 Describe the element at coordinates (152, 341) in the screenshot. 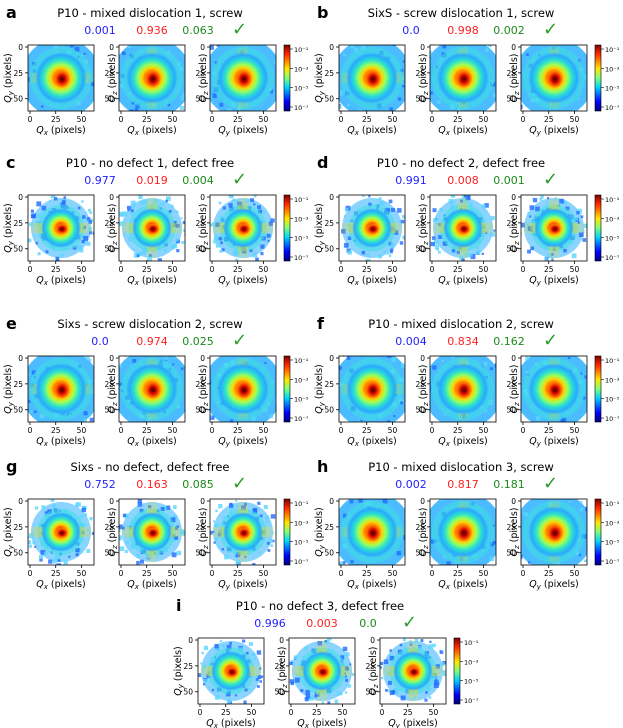

I see `score-screw: 0.974` at that location.